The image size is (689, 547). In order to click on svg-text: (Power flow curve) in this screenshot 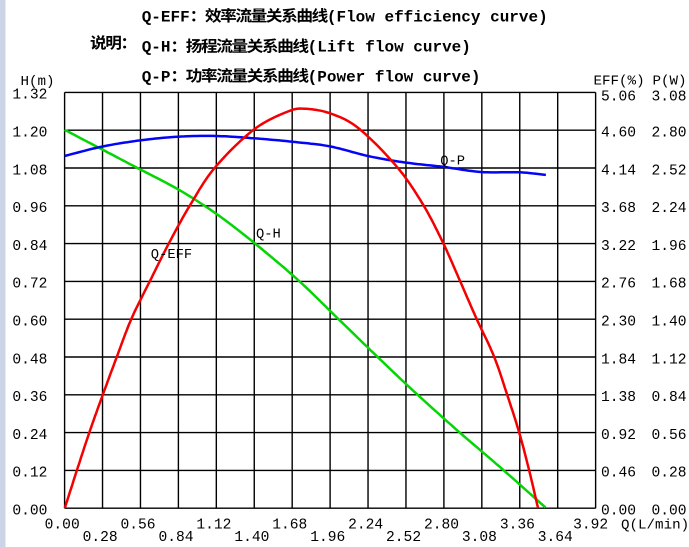, I will do `click(394, 77)`.